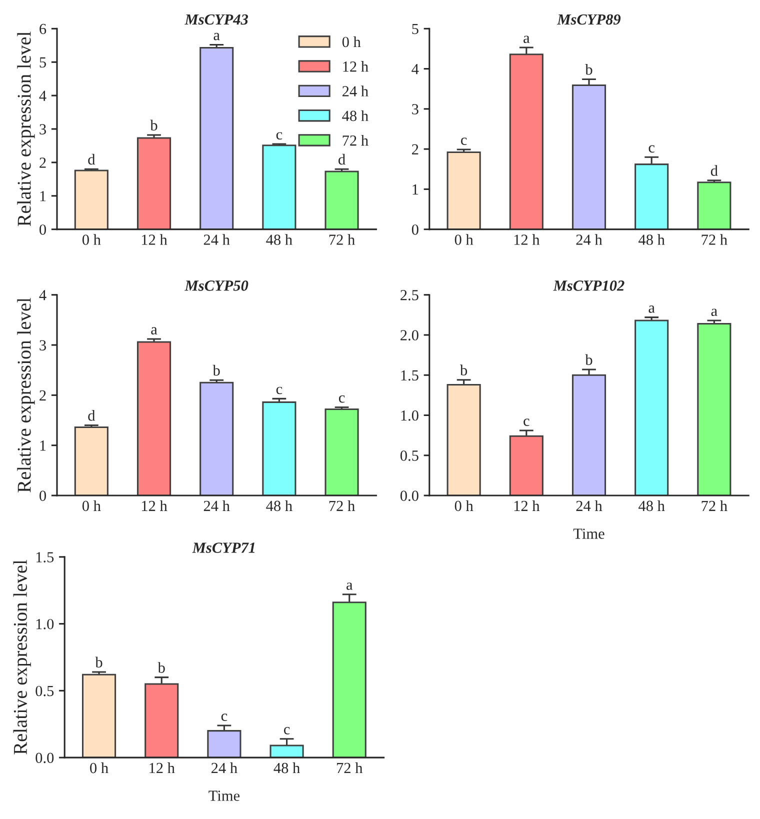 The image size is (760, 819). What do you see at coordinates (355, 66) in the screenshot?
I see `legend-label: 12 h` at bounding box center [355, 66].